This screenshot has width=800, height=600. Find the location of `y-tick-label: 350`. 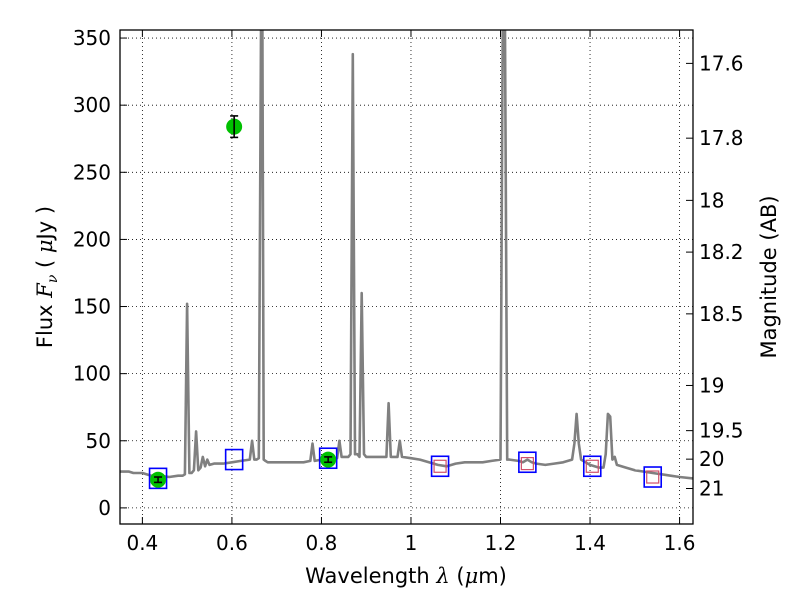

y-tick-label: 350 is located at coordinates (92, 38).